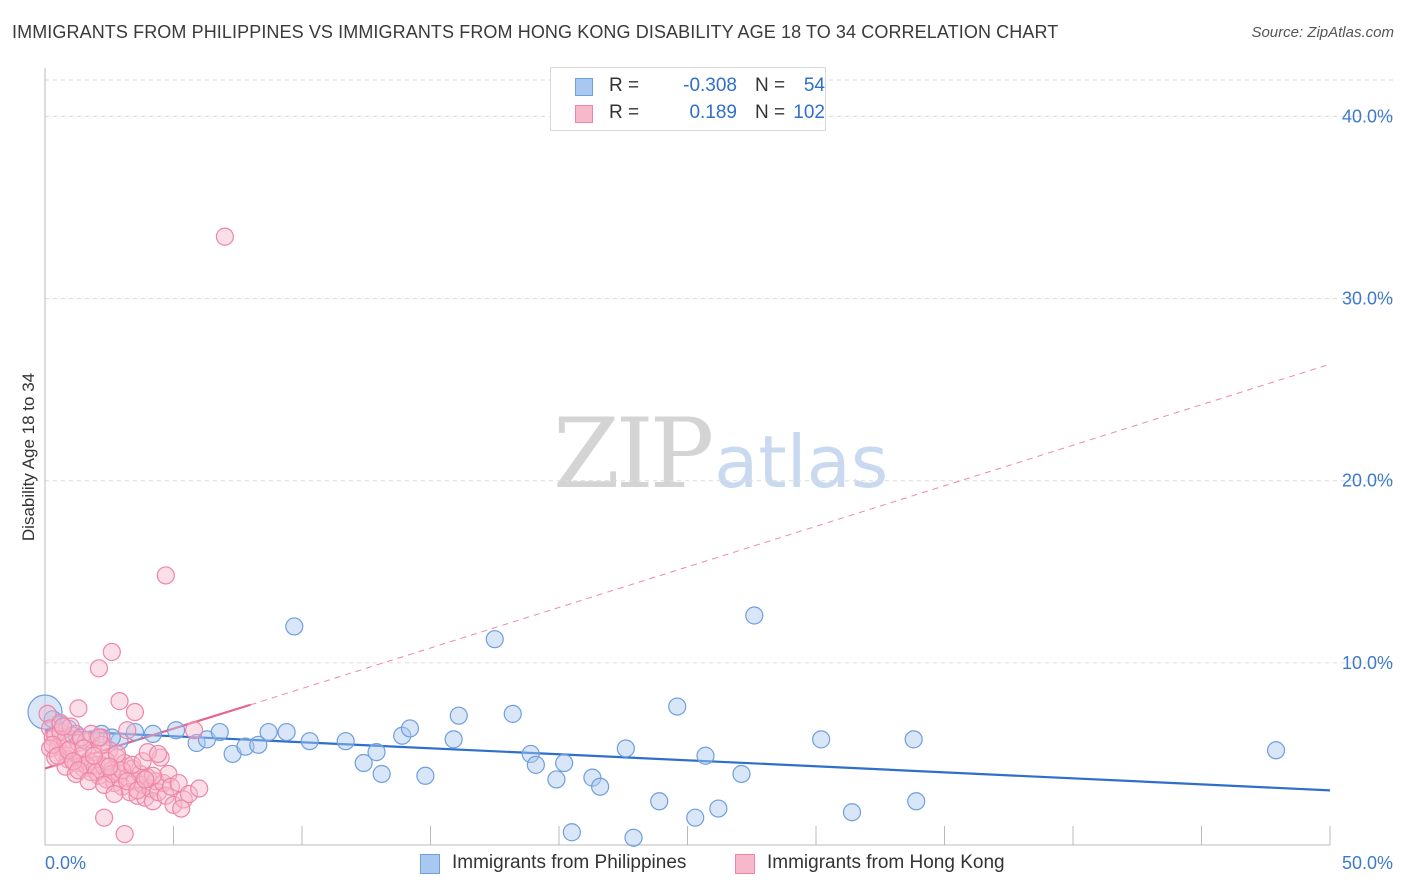 This screenshot has width=1406, height=892. Describe the element at coordinates (1367, 116) in the screenshot. I see `y-tick-label: 40.0%` at that location.